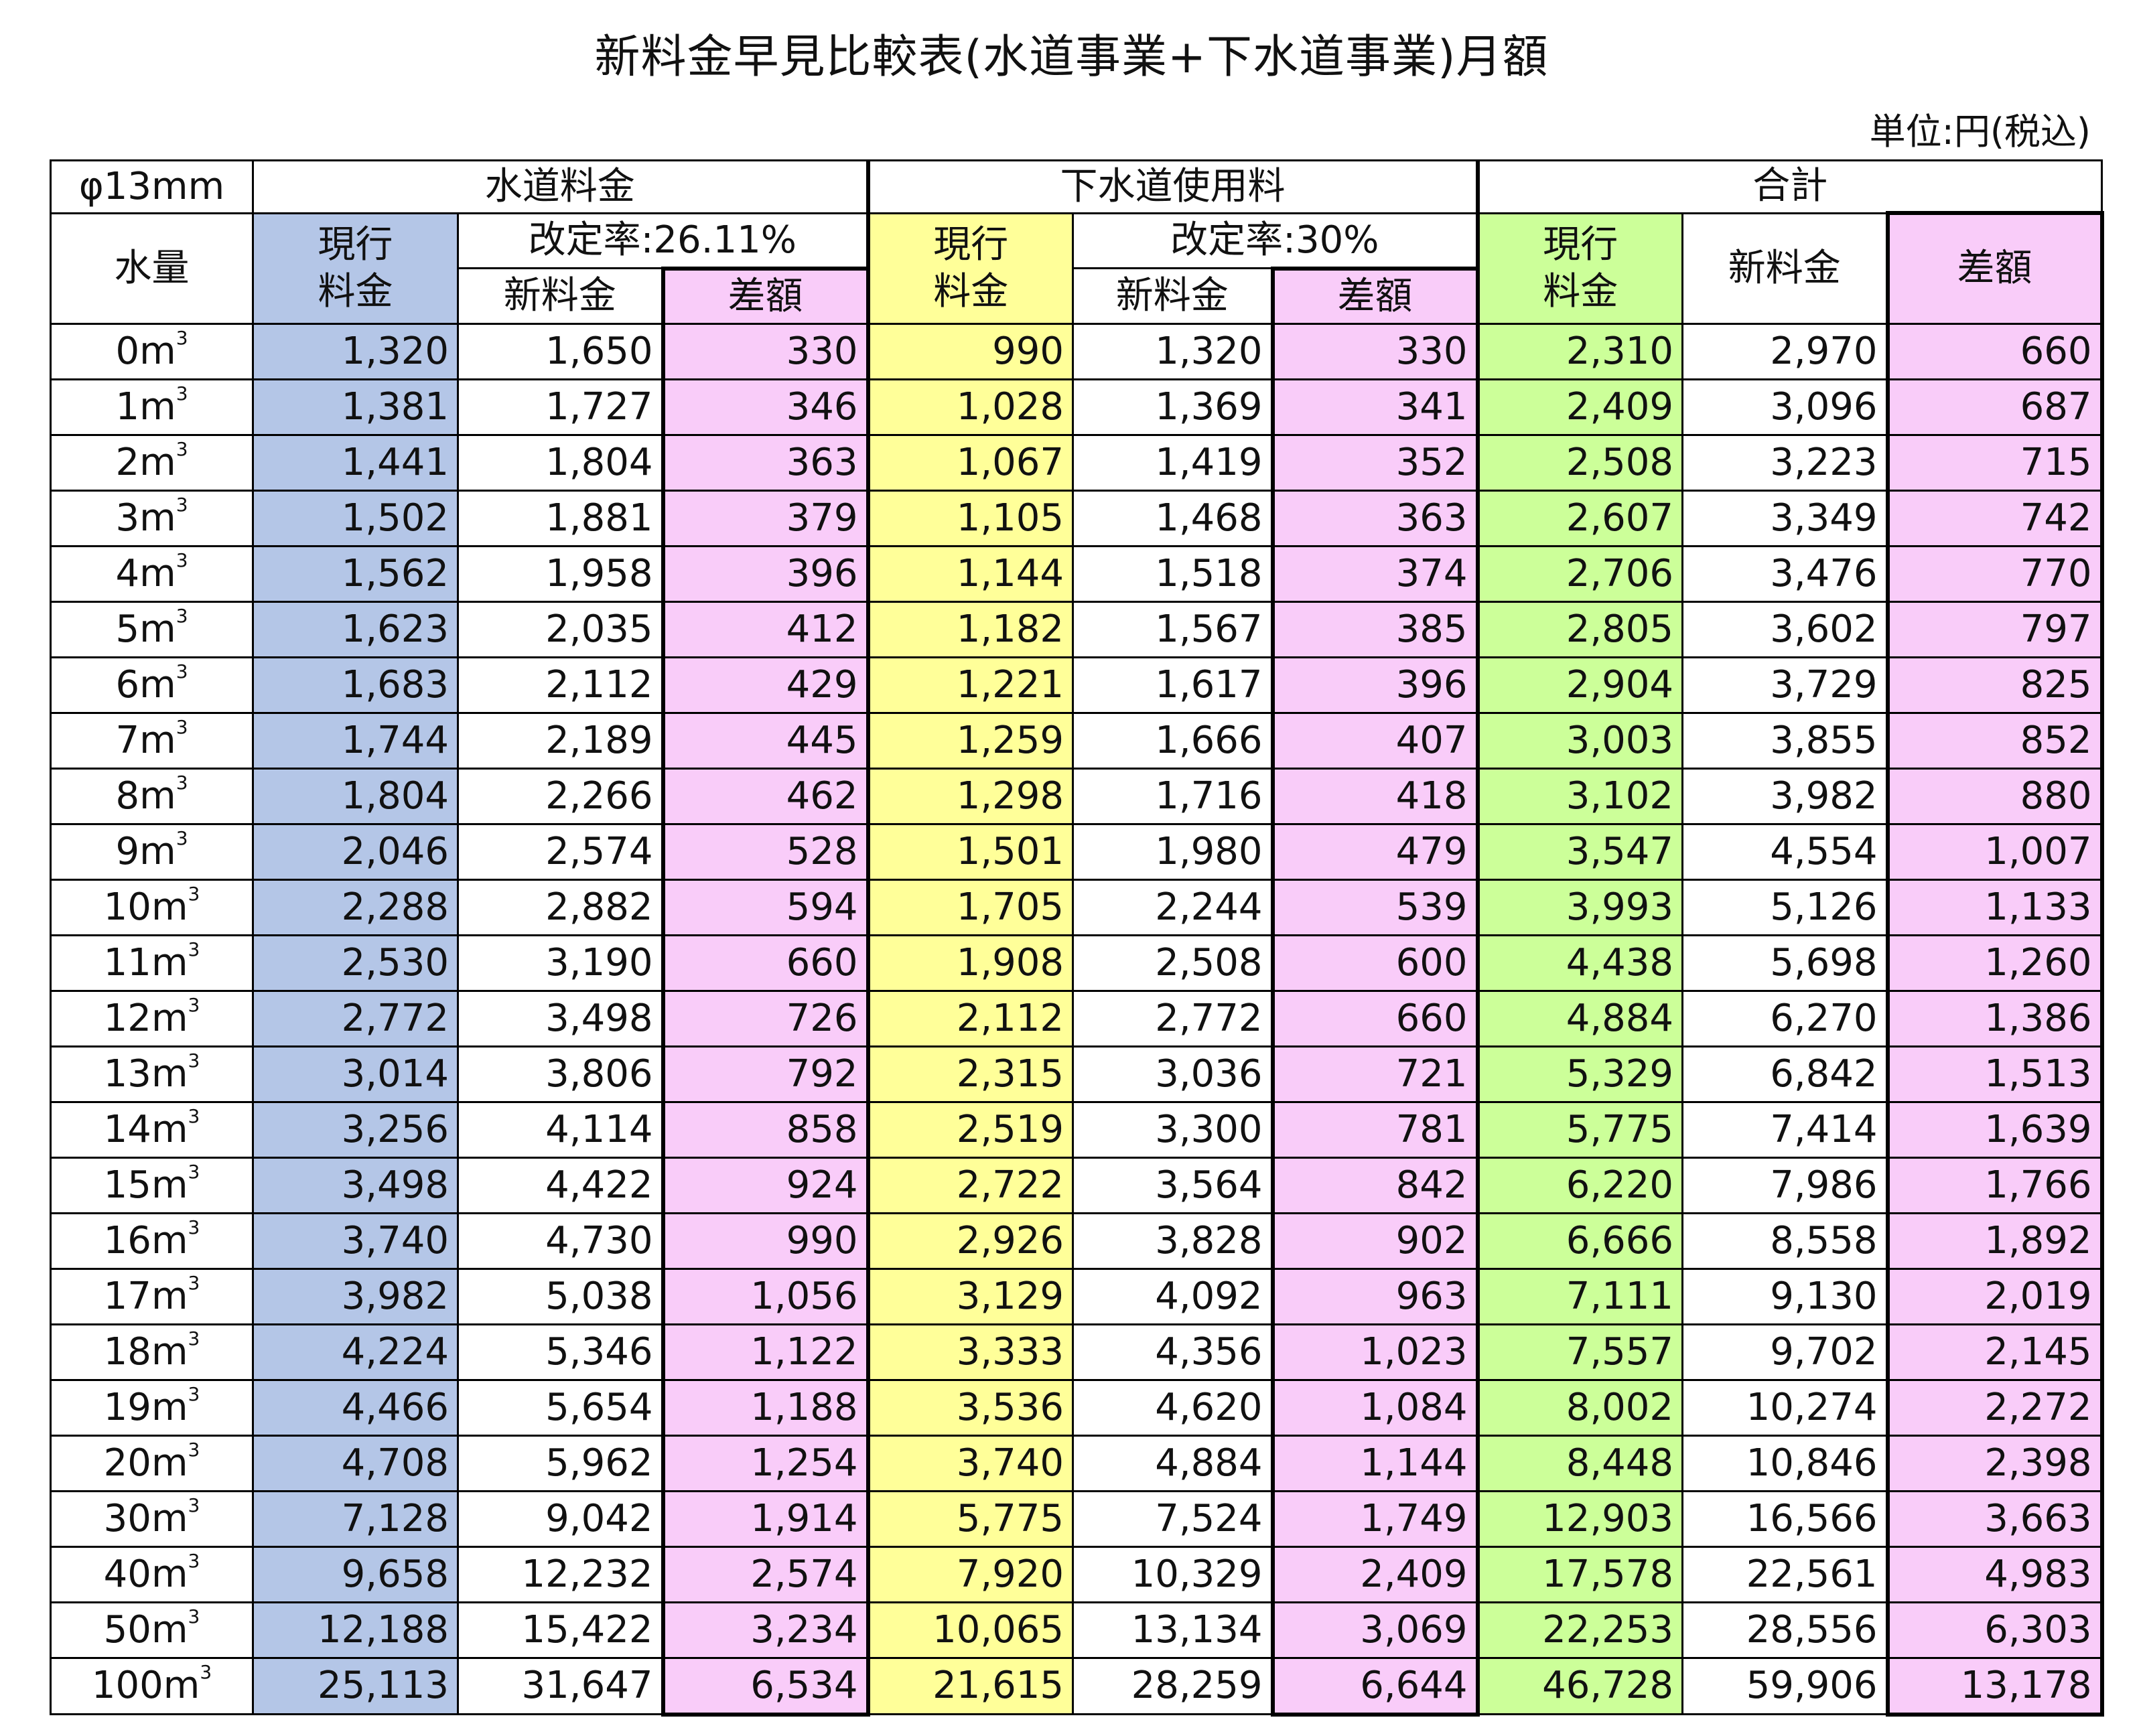 The height and width of the screenshot is (1736, 2143). What do you see at coordinates (355, 574) in the screenshot?
I see `water-current-fee: 1,562` at bounding box center [355, 574].